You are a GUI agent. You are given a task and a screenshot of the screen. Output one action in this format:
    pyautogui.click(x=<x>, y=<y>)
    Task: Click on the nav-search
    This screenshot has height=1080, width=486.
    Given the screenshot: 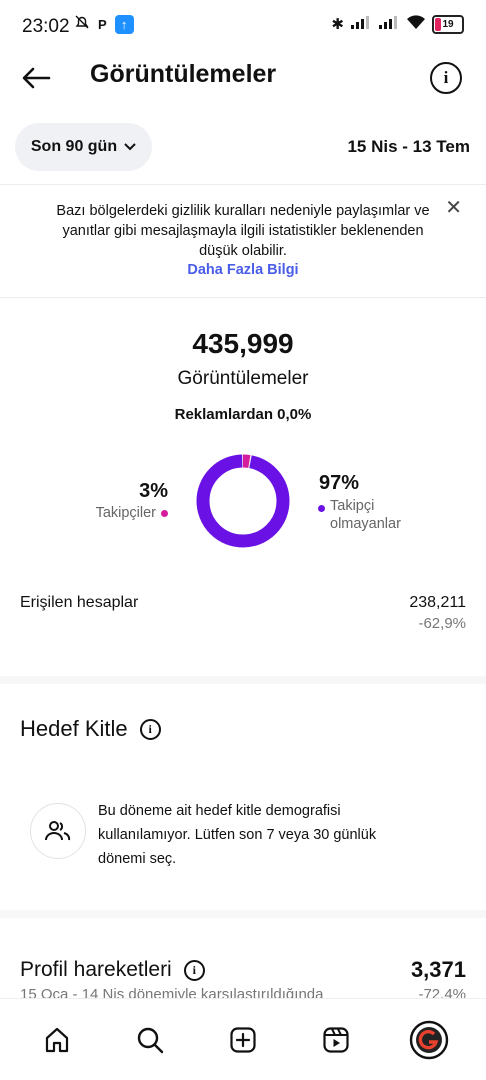 What is the action you would take?
    pyautogui.click(x=150, y=1040)
    